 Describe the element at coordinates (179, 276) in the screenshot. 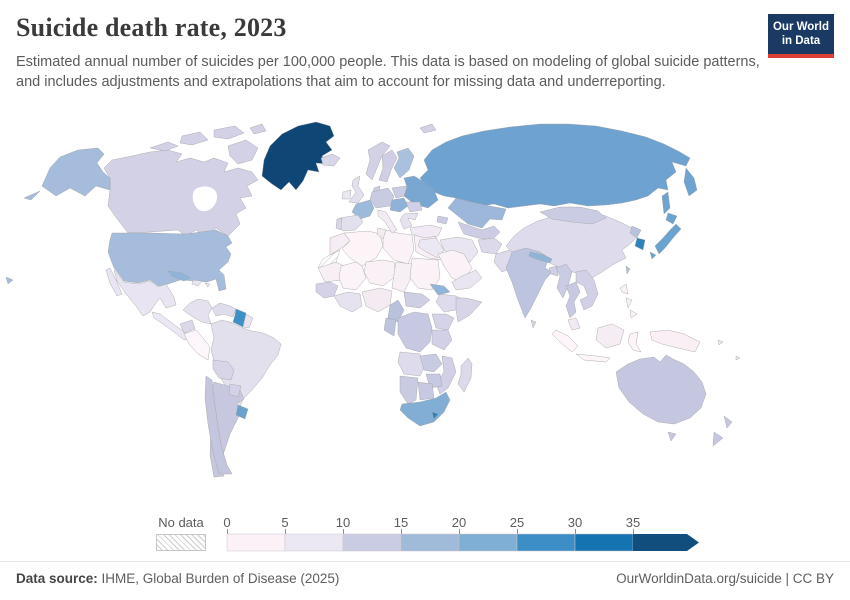

I see `country-cuba` at that location.